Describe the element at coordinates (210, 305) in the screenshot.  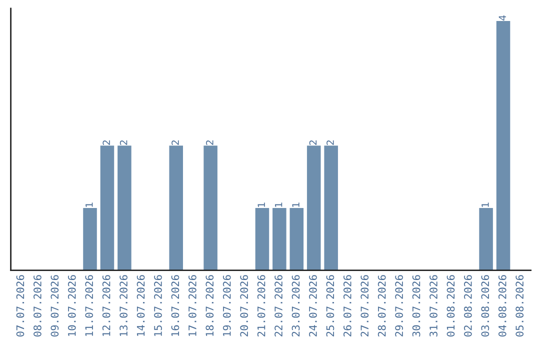
I see `x-tick-label: 18.07.2026` at that location.